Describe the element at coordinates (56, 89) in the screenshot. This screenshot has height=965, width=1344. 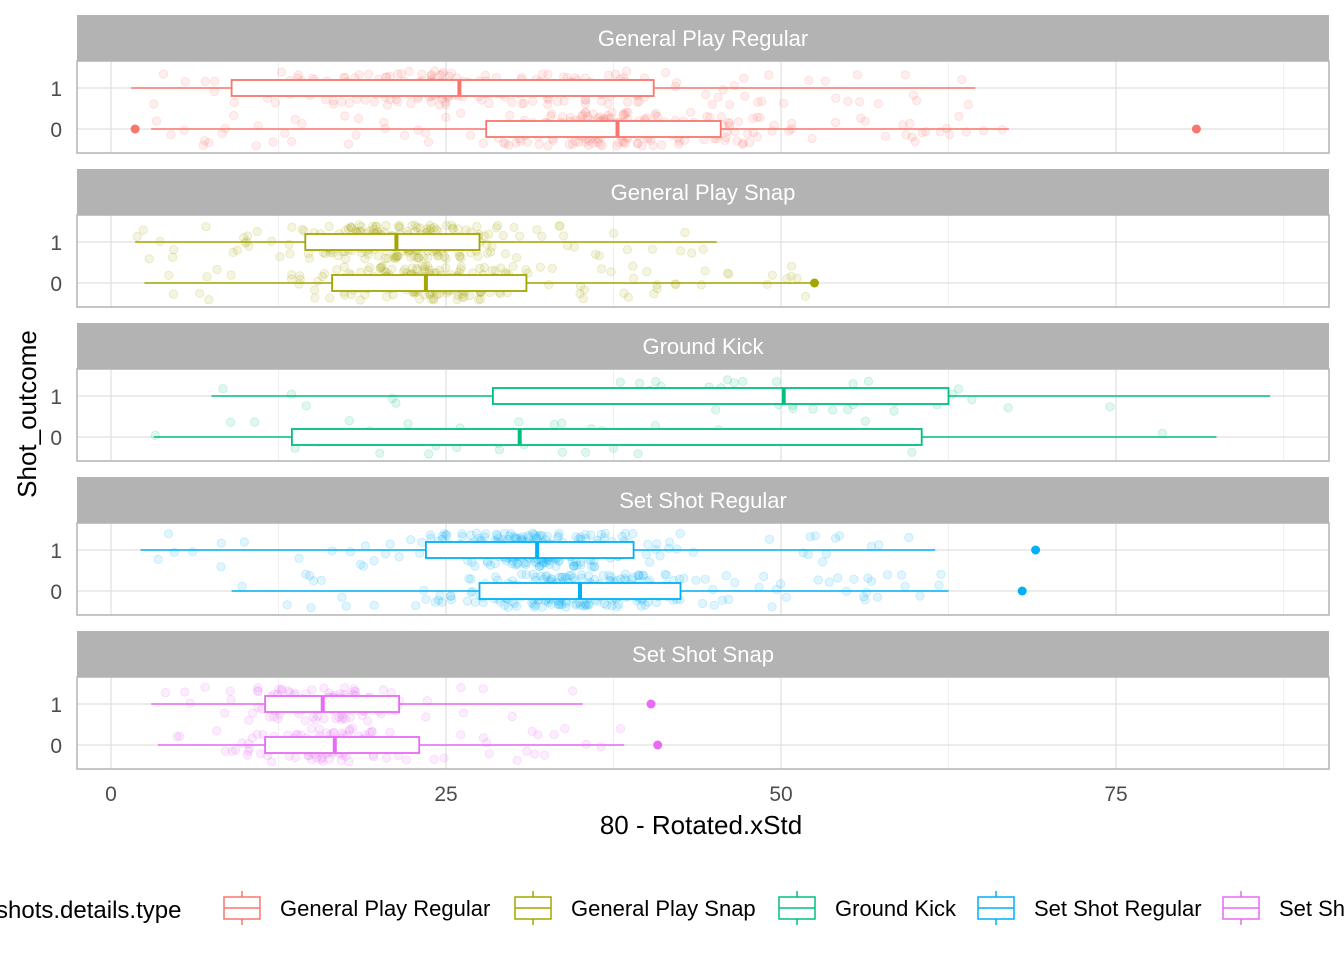
I see `y-tick-label: 1` at that location.